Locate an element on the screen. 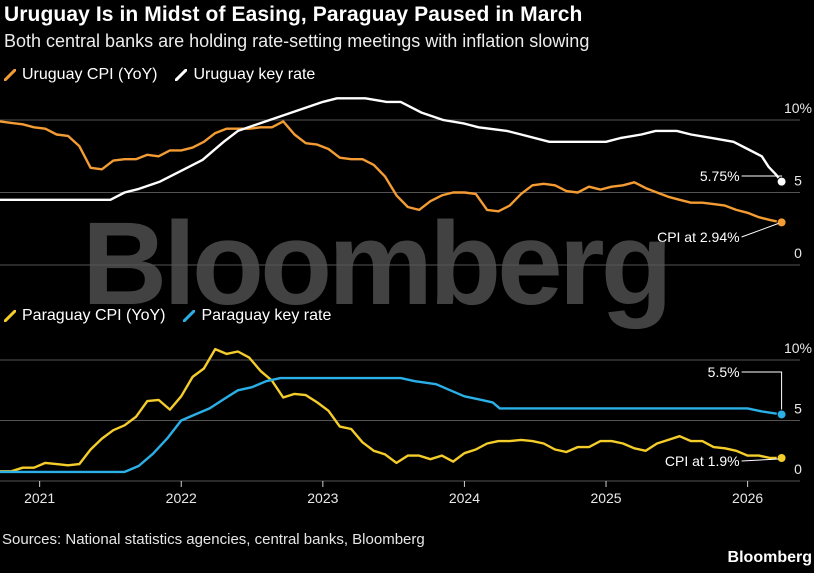 This screenshot has width=814, height=573. legend-label-paraguay-cpi: Paraguay CPI (YoY) is located at coordinates (94, 315).